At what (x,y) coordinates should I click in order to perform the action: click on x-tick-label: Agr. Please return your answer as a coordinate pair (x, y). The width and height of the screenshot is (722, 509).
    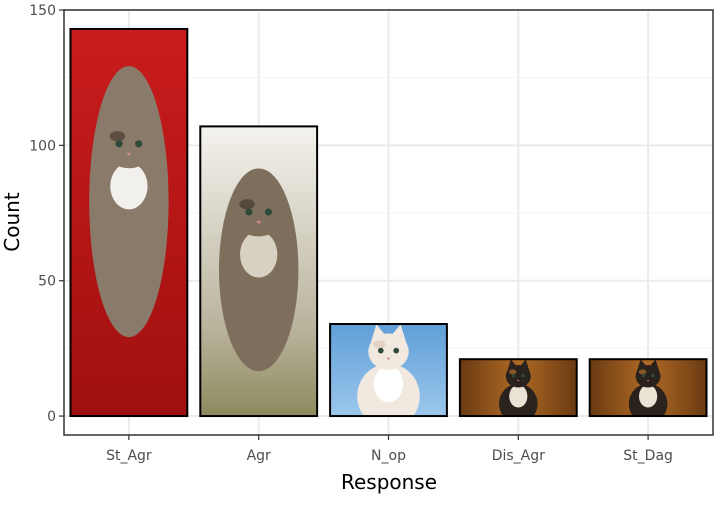
    Looking at the image, I should click on (259, 456).